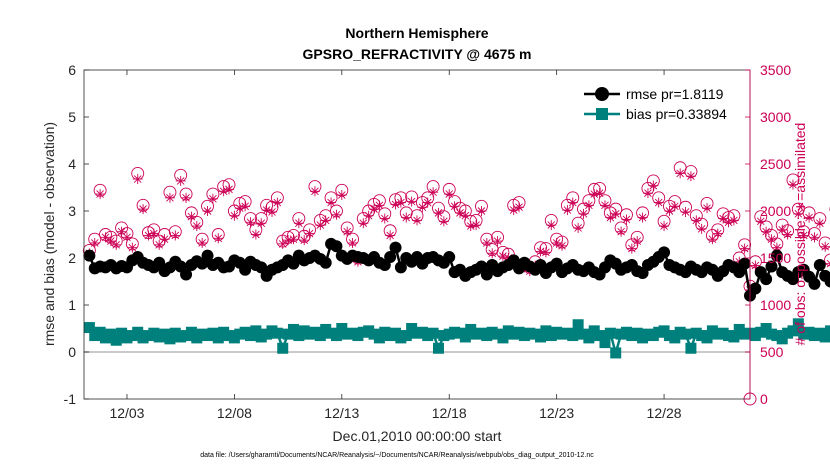 Image resolution: width=830 pixels, height=470 pixels. Describe the element at coordinates (72, 305) in the screenshot. I see `y-tick-label: 1` at that location.